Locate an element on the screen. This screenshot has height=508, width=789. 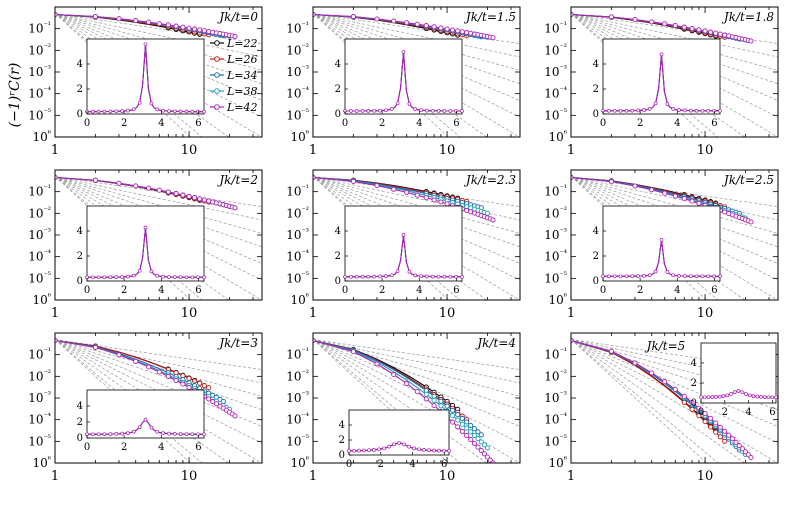
inset-x-tick-label: 2 is located at coordinates (640, 123).